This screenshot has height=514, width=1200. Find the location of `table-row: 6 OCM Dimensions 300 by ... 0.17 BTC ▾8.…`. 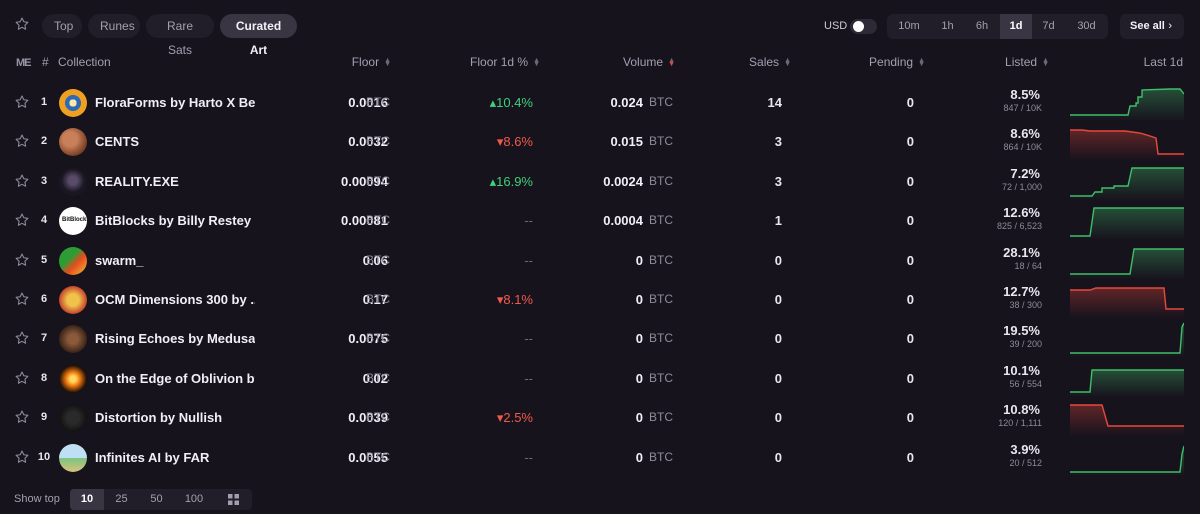

table-row: 6 OCM Dimensions 300 by ... 0.17 BTC ▾8.… is located at coordinates (600, 299).